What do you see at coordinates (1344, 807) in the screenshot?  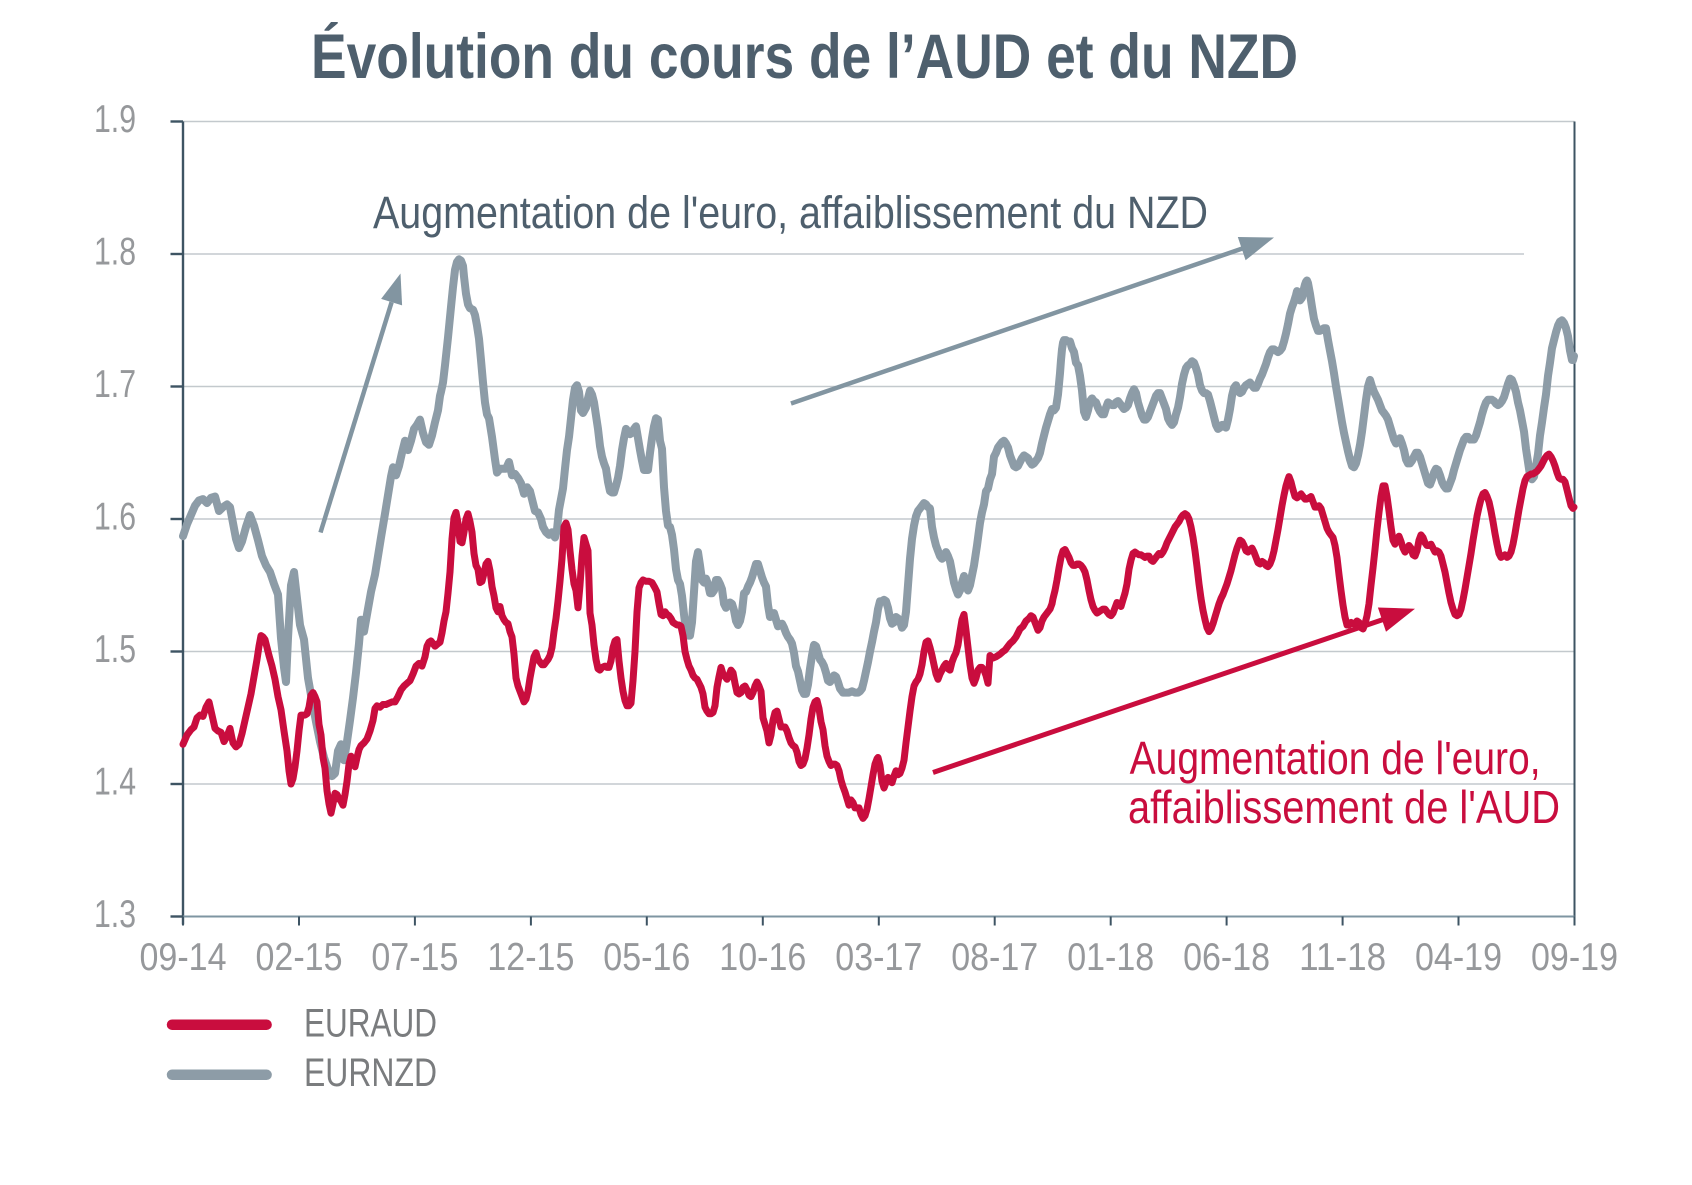 I see `svg-text: affaiblissement de l'AUD` at bounding box center [1344, 807].